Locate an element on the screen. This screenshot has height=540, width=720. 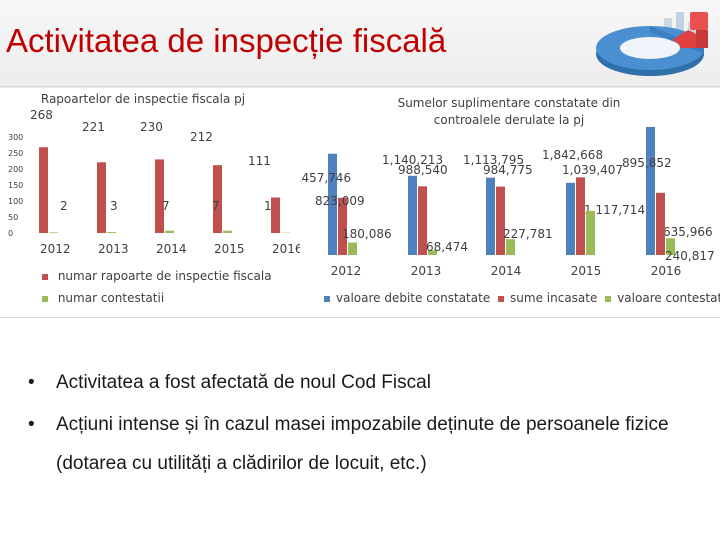
legend-label: numar contestatii is located at coordinates (111, 298).